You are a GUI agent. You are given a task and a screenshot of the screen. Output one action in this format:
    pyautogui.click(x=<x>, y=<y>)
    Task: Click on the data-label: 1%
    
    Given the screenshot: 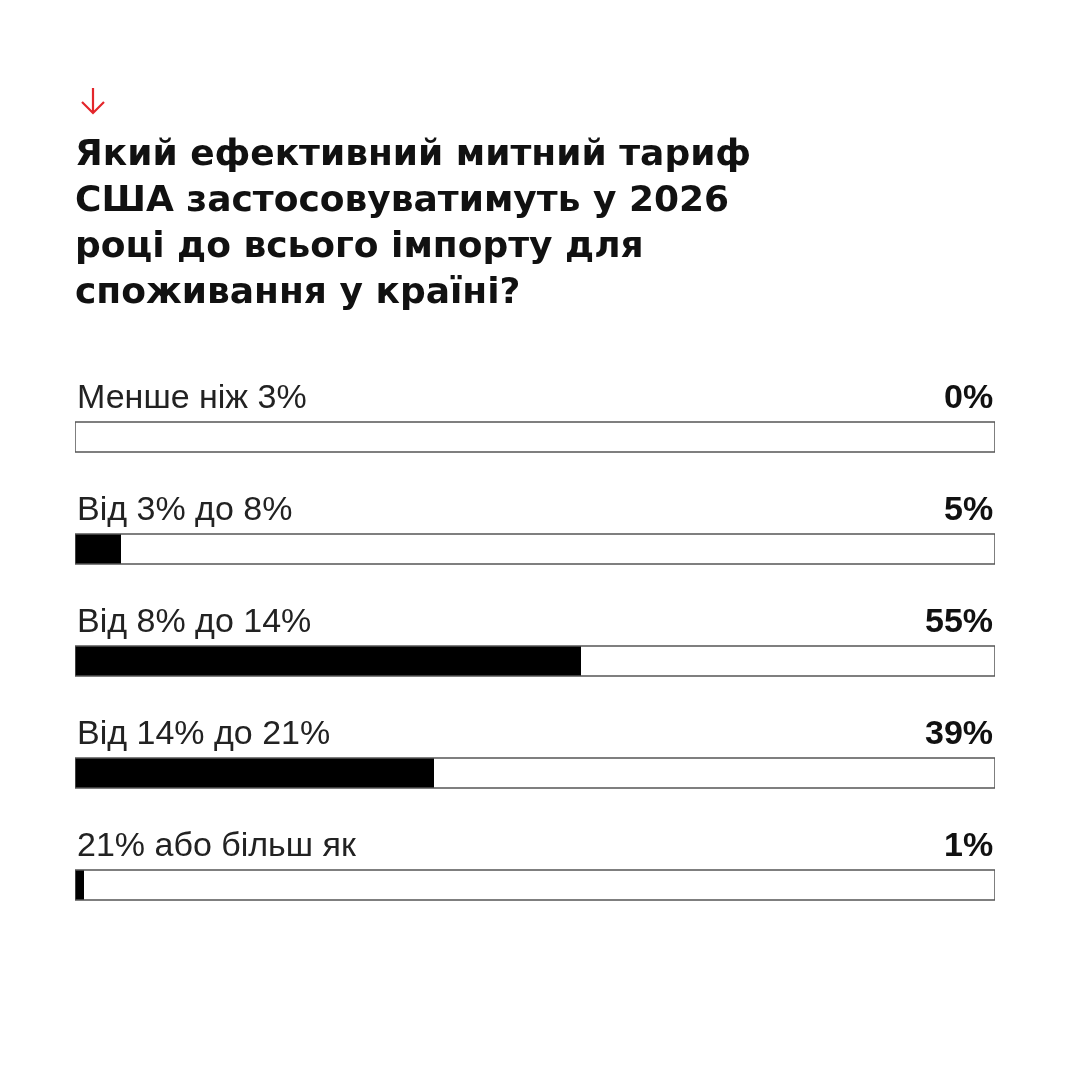 What is the action you would take?
    pyautogui.click(x=969, y=844)
    